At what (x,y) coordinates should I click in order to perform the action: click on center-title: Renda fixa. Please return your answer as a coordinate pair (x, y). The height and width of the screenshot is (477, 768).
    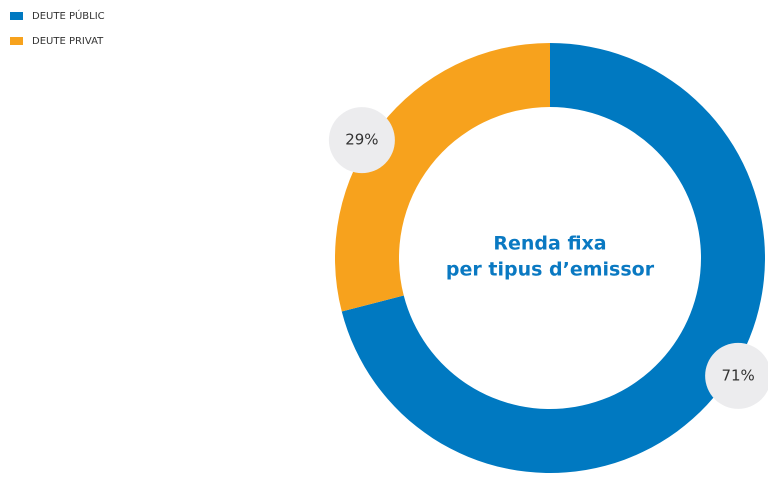
    Looking at the image, I should click on (549, 244).